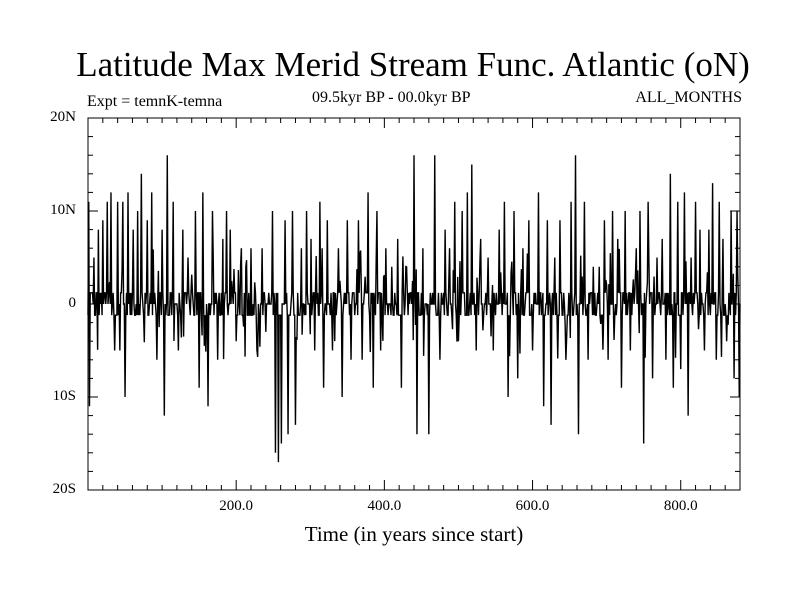 The height and width of the screenshot is (600, 800). What do you see at coordinates (63, 117) in the screenshot?
I see `y-tick-label: 20N` at bounding box center [63, 117].